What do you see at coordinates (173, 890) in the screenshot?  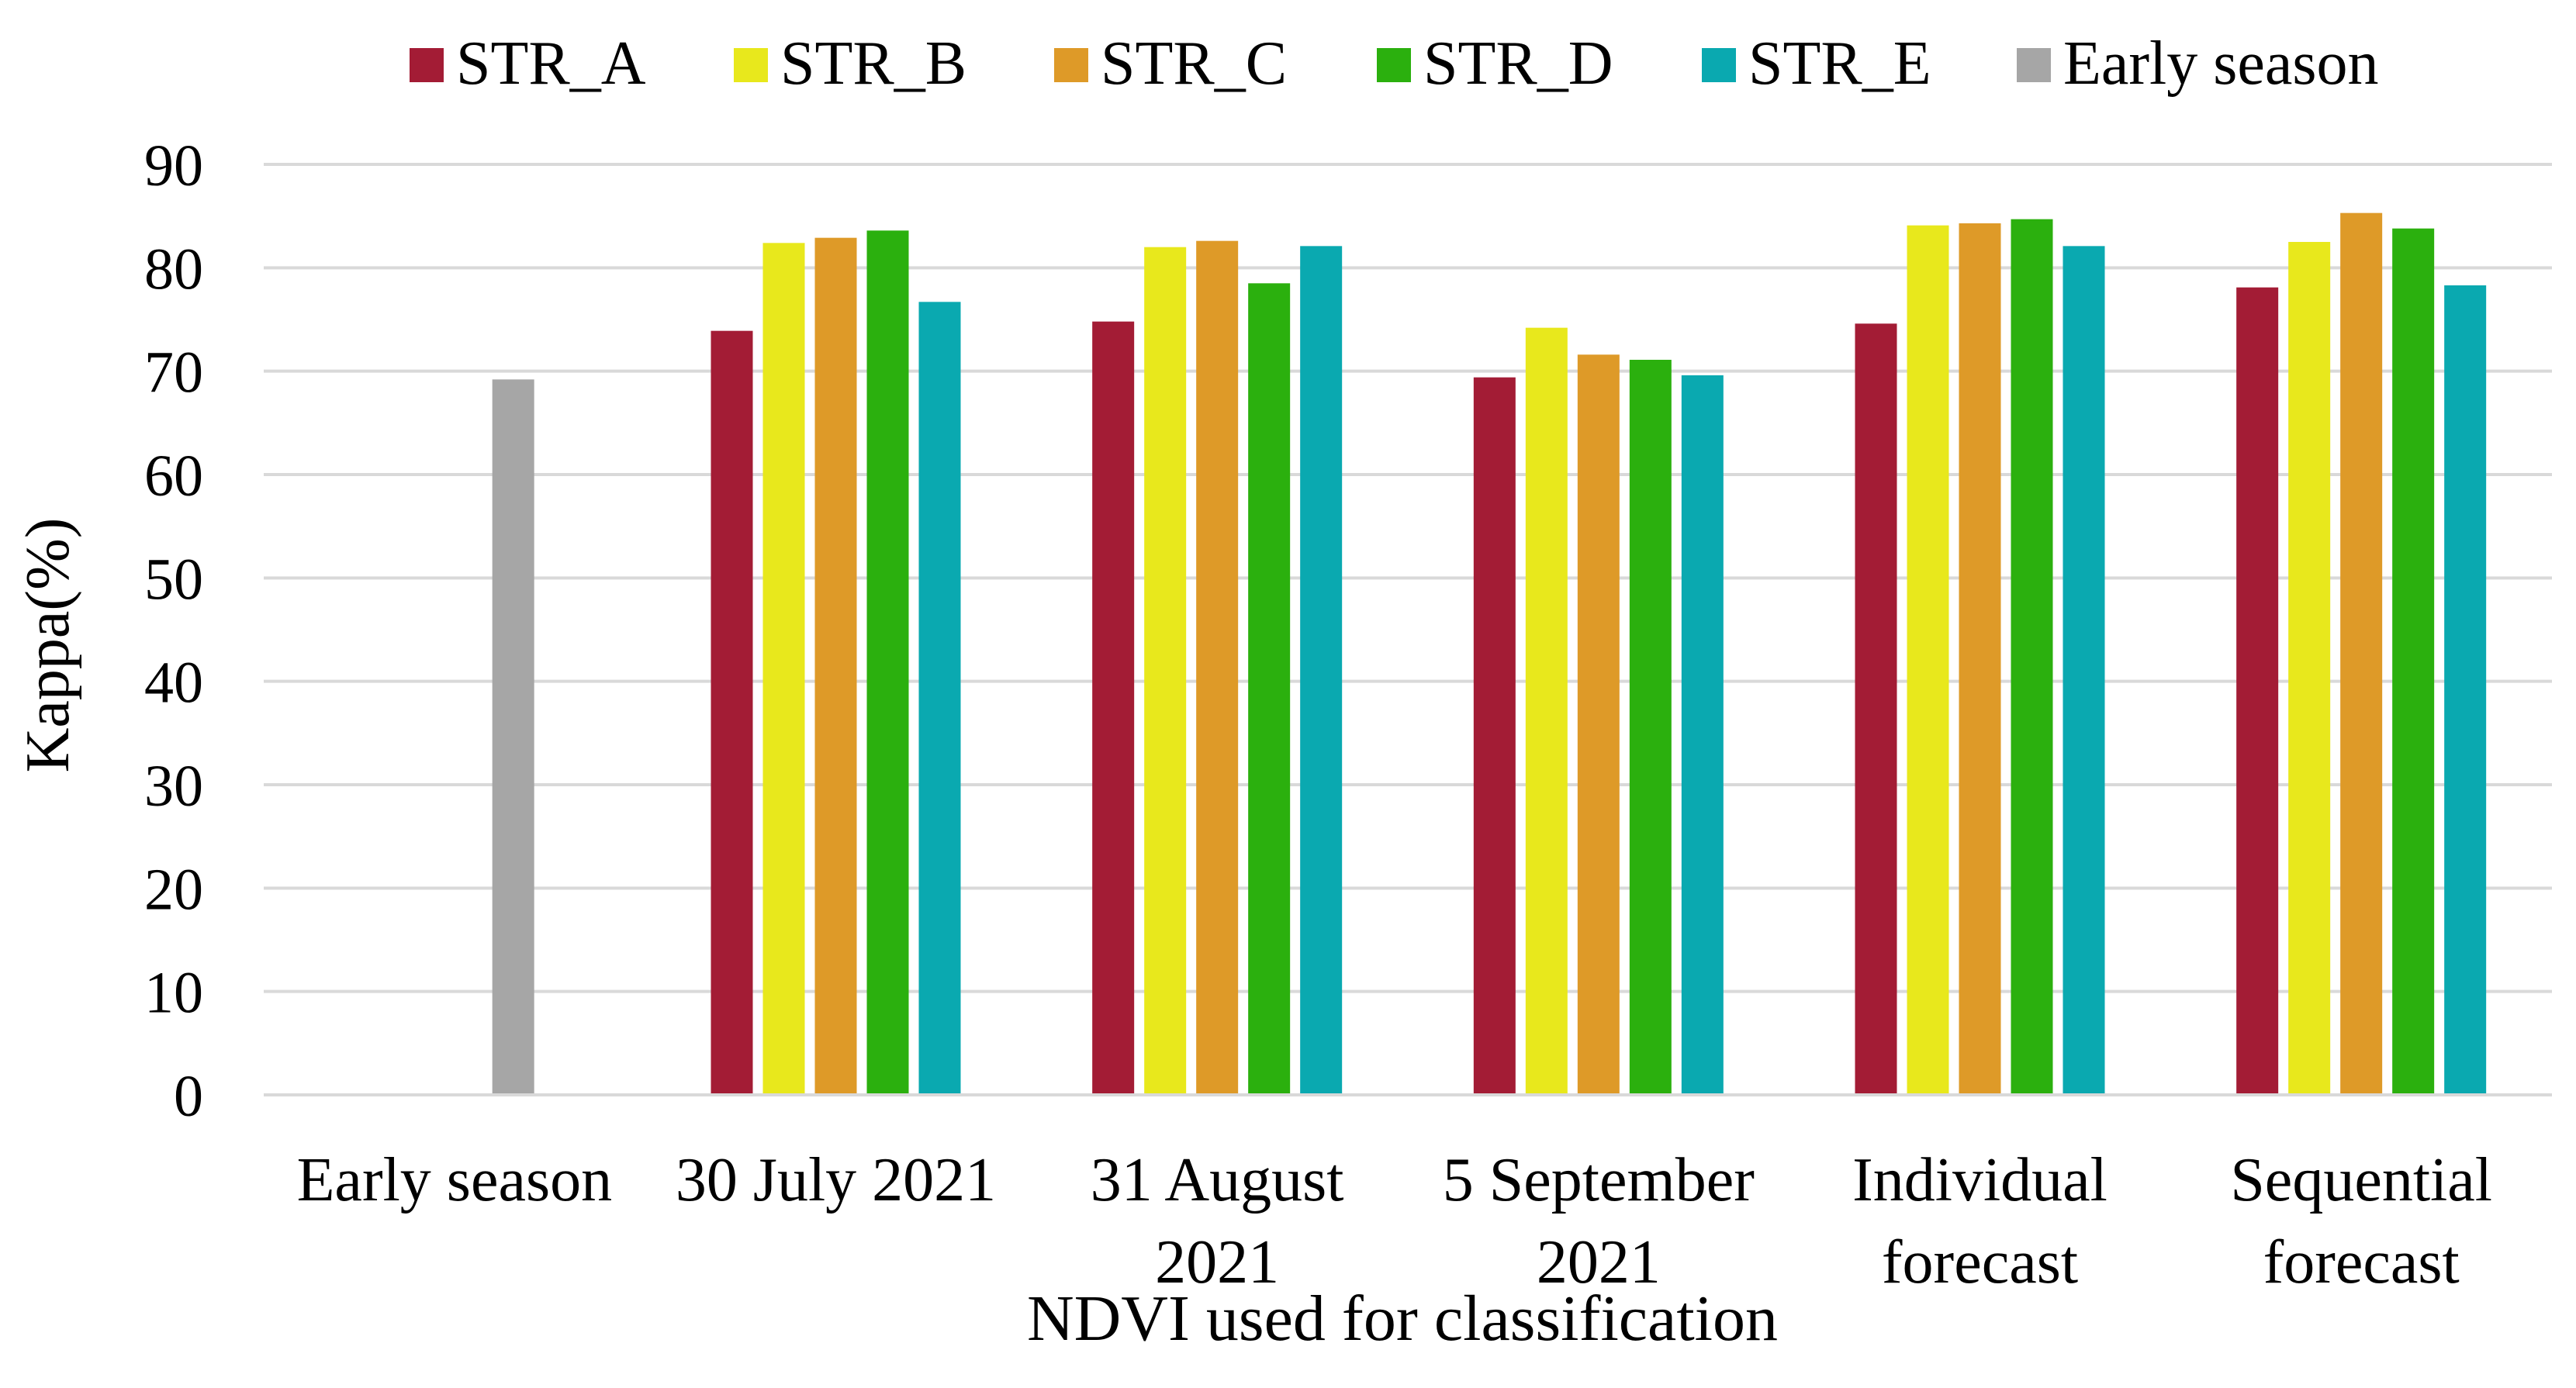 I see `y-tick-label: 20` at bounding box center [173, 890].